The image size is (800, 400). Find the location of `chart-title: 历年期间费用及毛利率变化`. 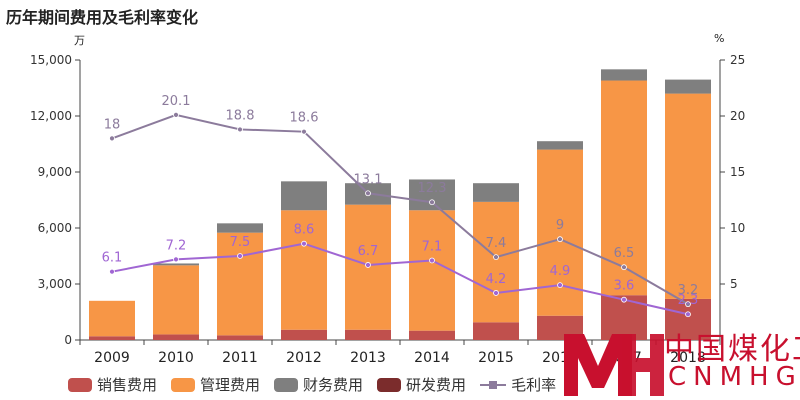

chart-title: 历年期间费用及毛利率变化 is located at coordinates (102, 17).